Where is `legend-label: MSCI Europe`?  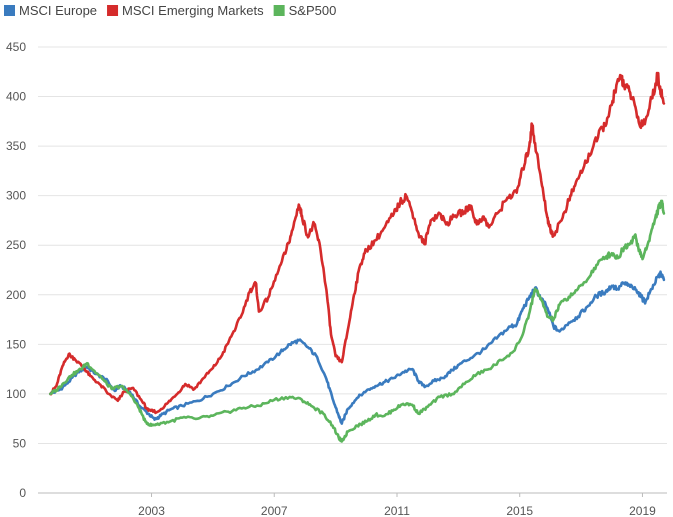
legend-label: MSCI Europe is located at coordinates (58, 10).